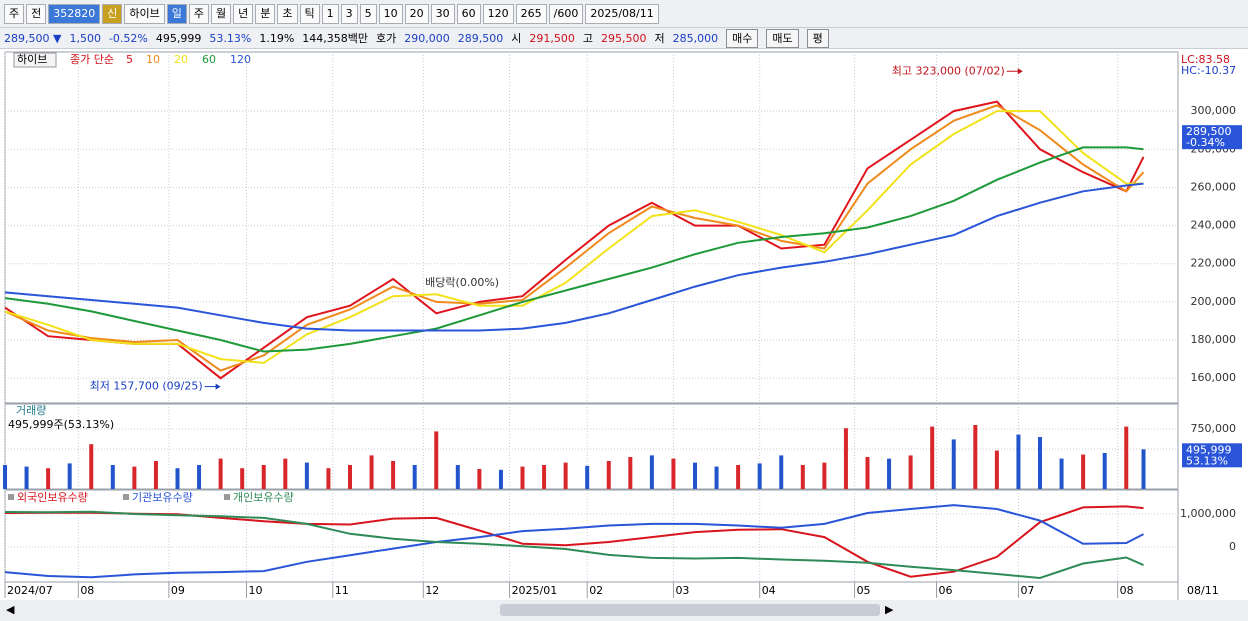 Image resolution: width=1248 pixels, height=621 pixels. Describe the element at coordinates (112, 13) in the screenshot. I see `toolbar-item: 신` at that location.